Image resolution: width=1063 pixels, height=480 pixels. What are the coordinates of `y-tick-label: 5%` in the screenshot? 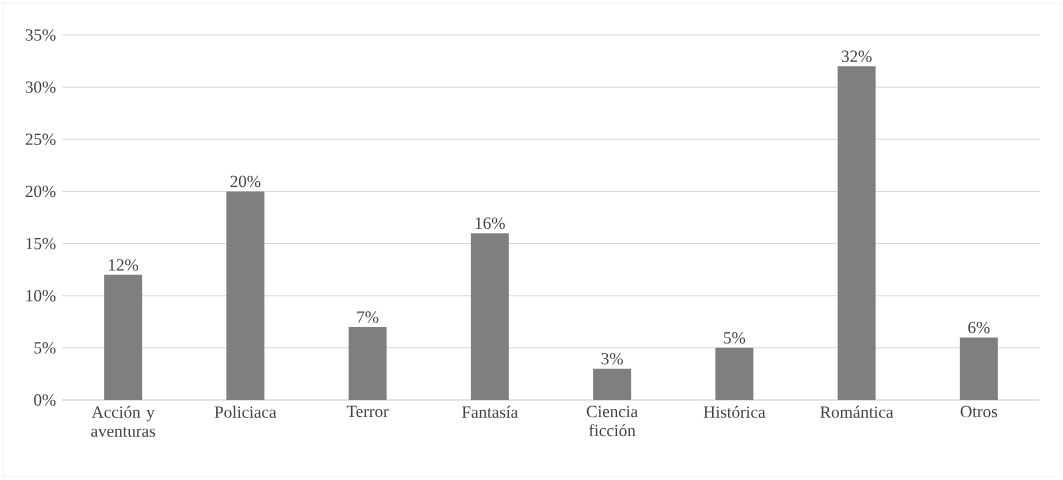 It's located at (45, 348).